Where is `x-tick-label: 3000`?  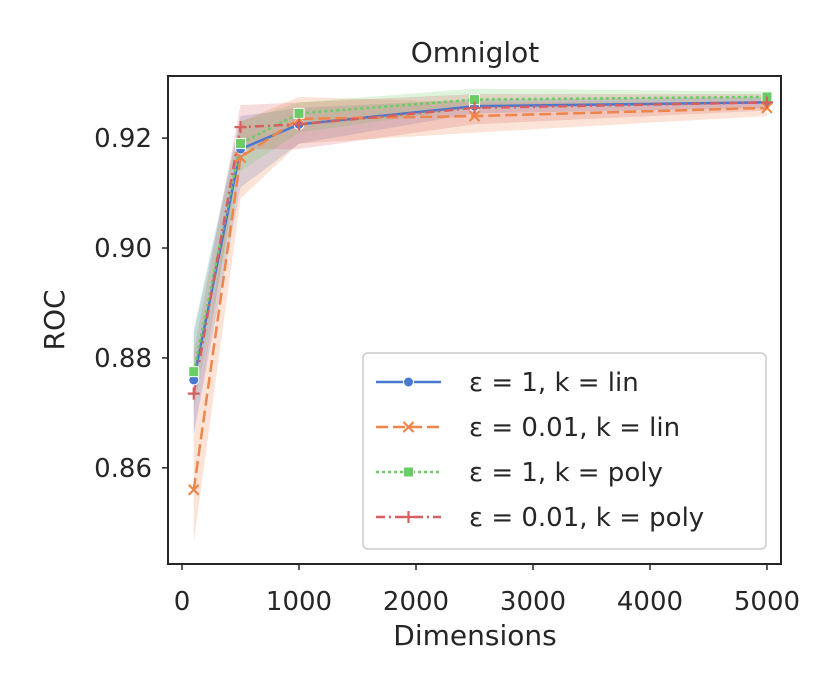
x-tick-label: 3000 is located at coordinates (533, 602).